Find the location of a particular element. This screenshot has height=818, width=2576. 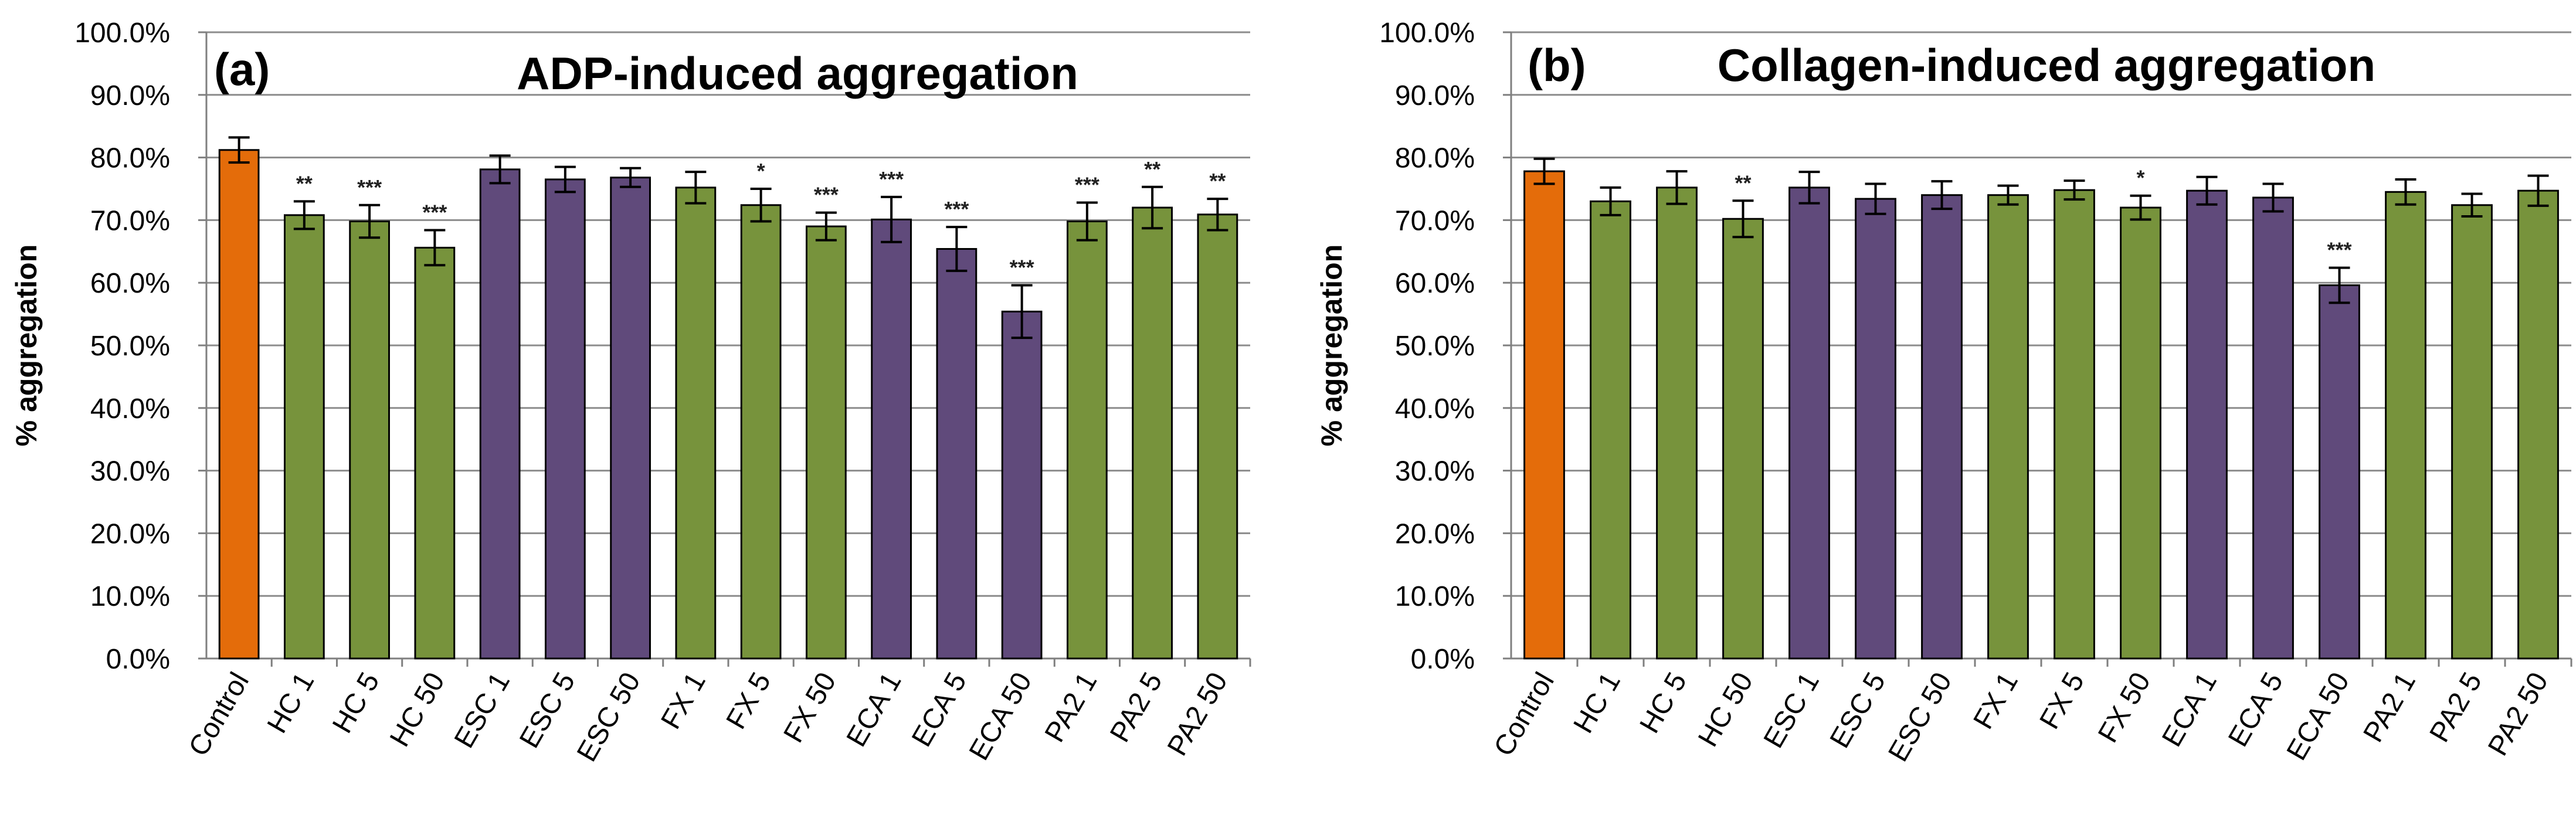

y-tick-label: 90.0% is located at coordinates (130, 96).